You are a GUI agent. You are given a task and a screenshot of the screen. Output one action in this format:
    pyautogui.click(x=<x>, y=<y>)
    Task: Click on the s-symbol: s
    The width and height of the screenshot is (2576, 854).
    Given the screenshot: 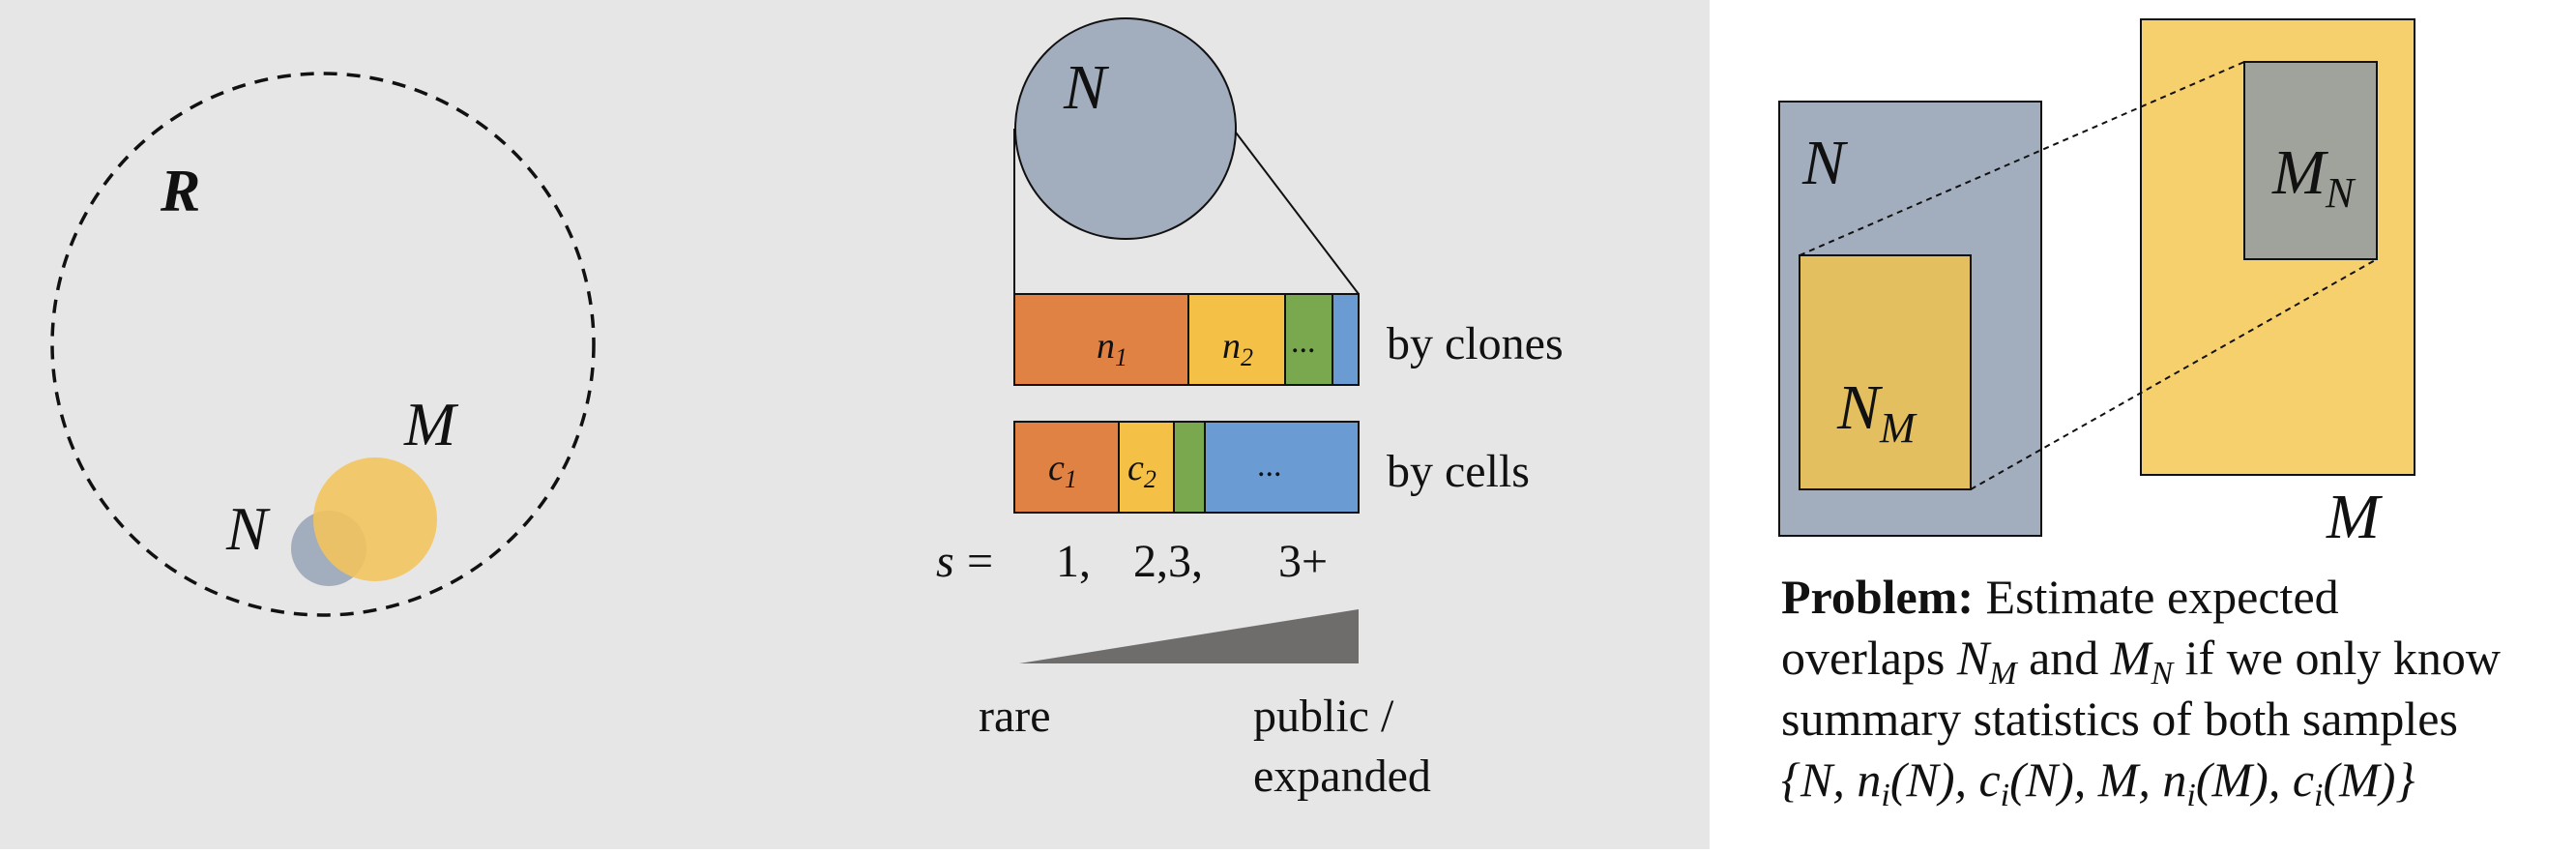 What is the action you would take?
    pyautogui.click(x=945, y=561)
    